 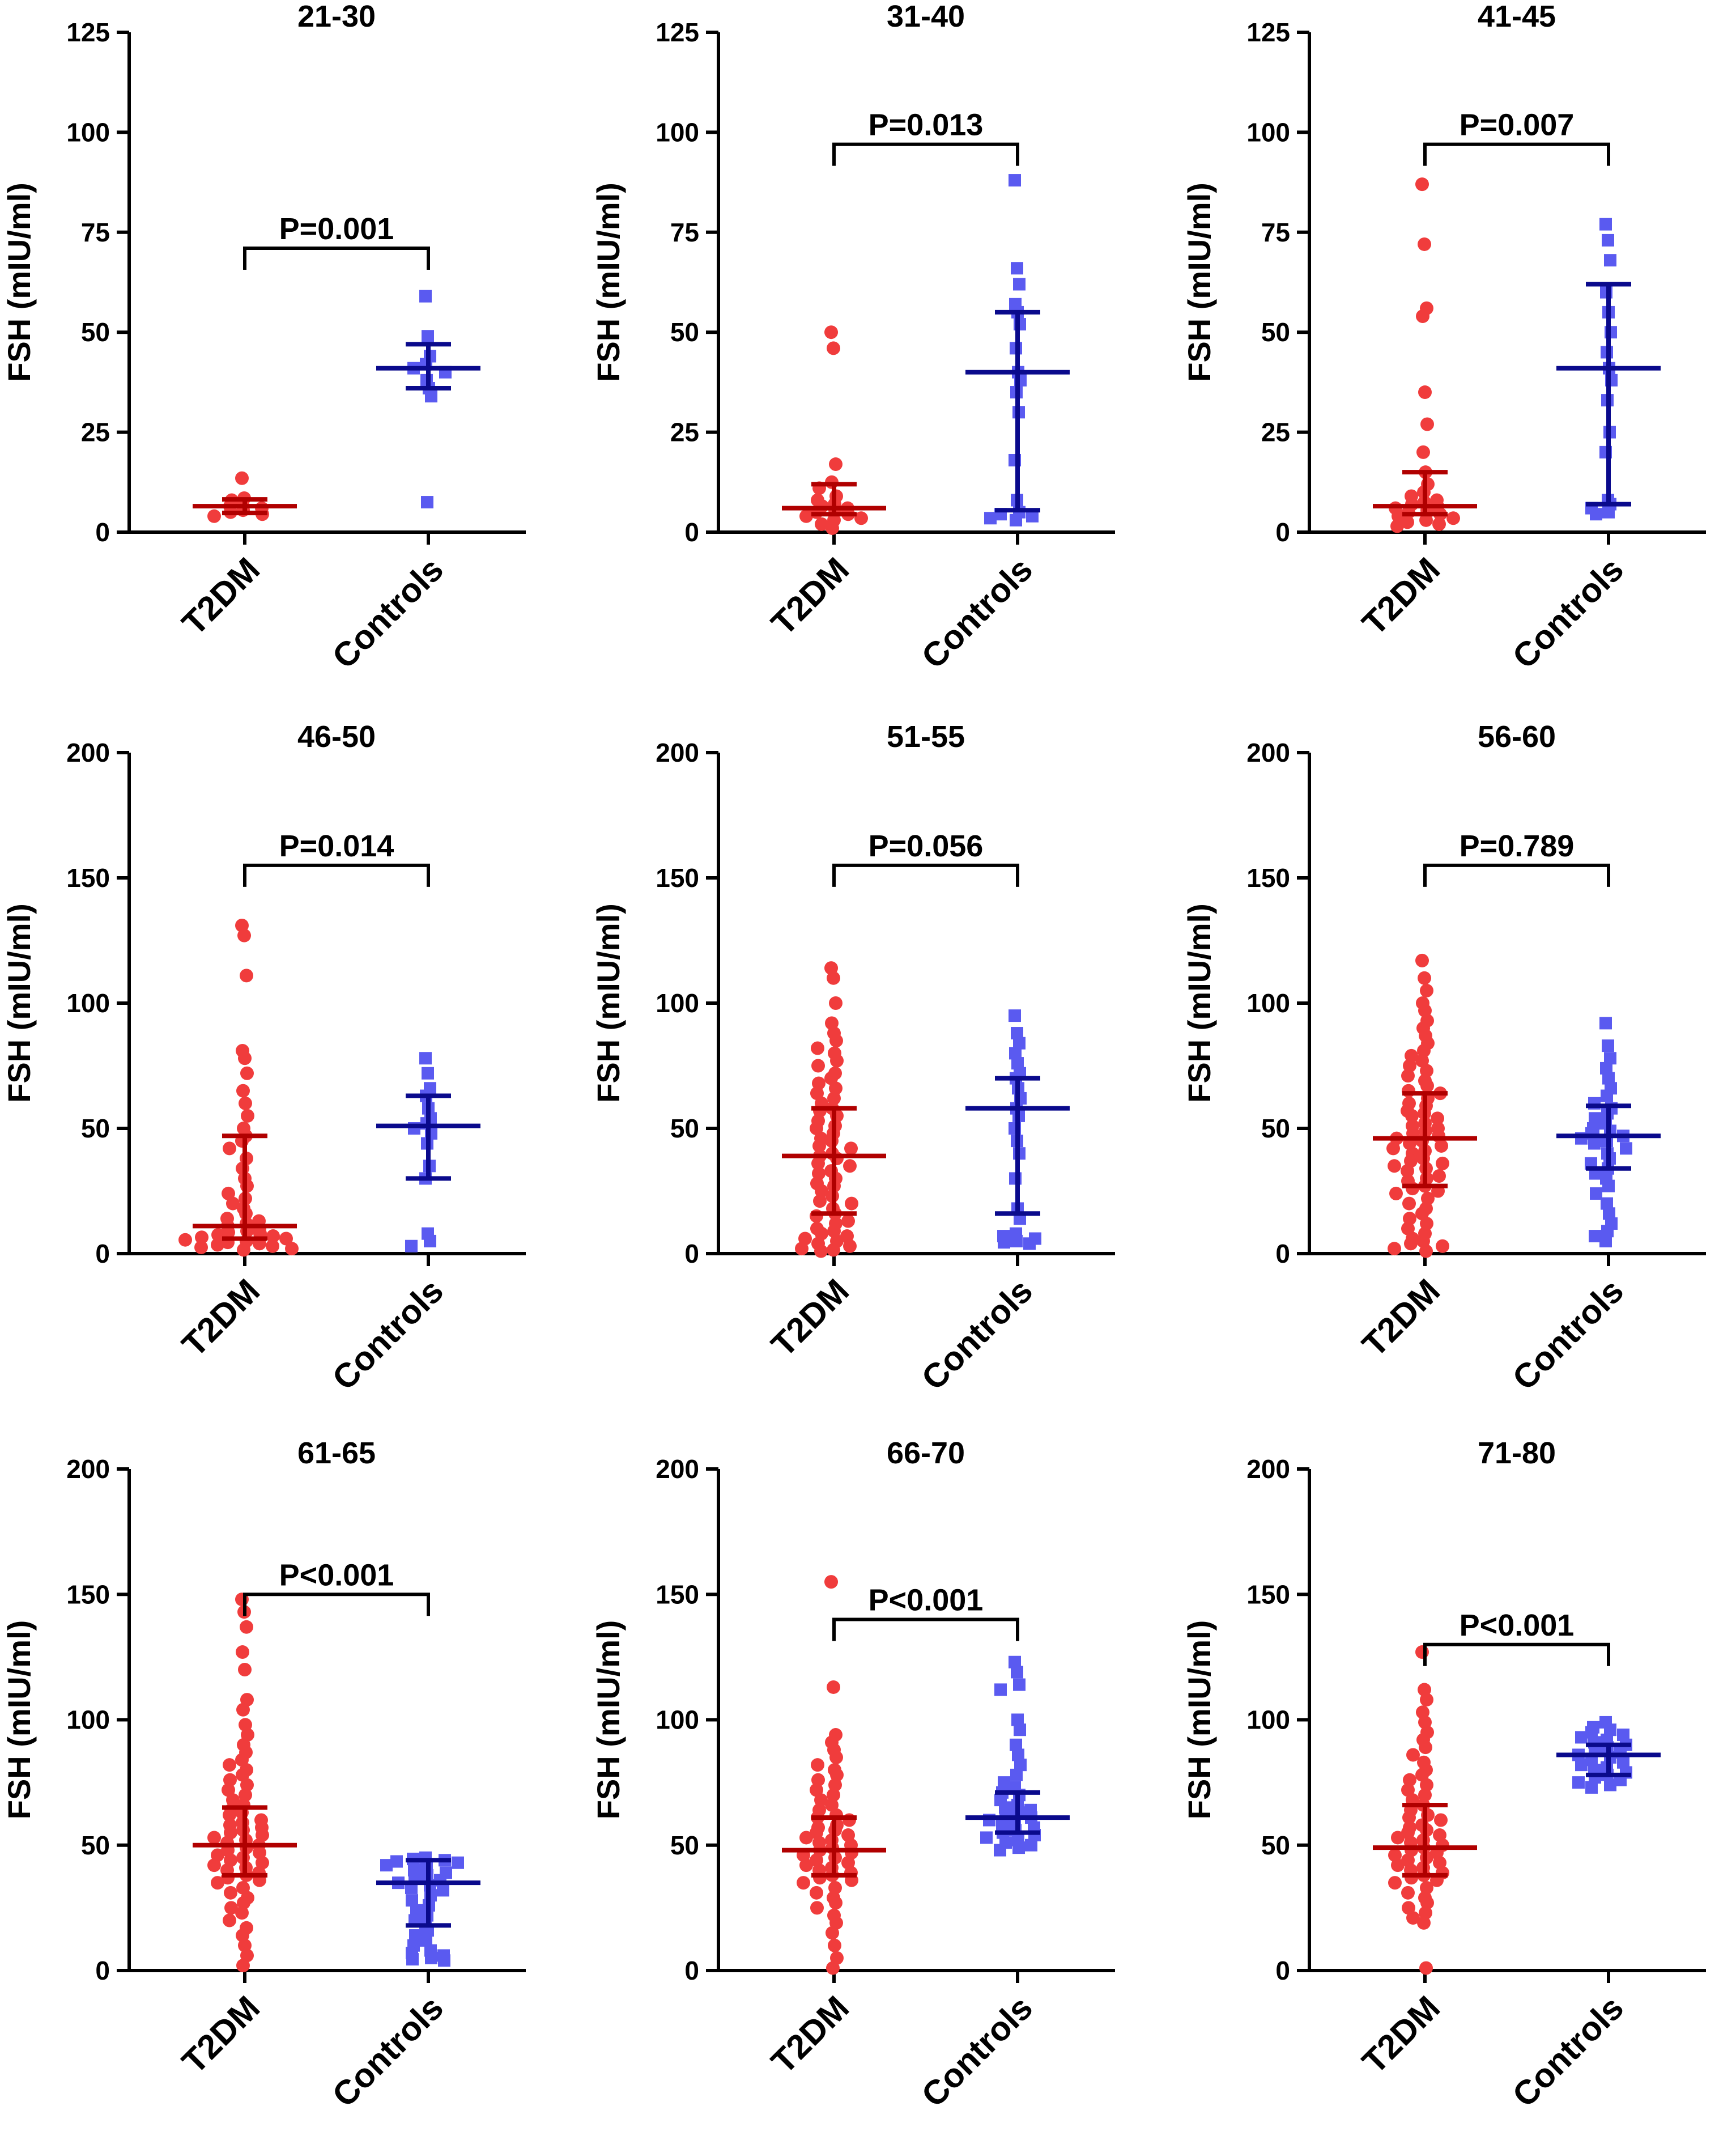 What do you see at coordinates (927, 846) in the screenshot?
I see `p-value-label: P=0.056` at bounding box center [927, 846].